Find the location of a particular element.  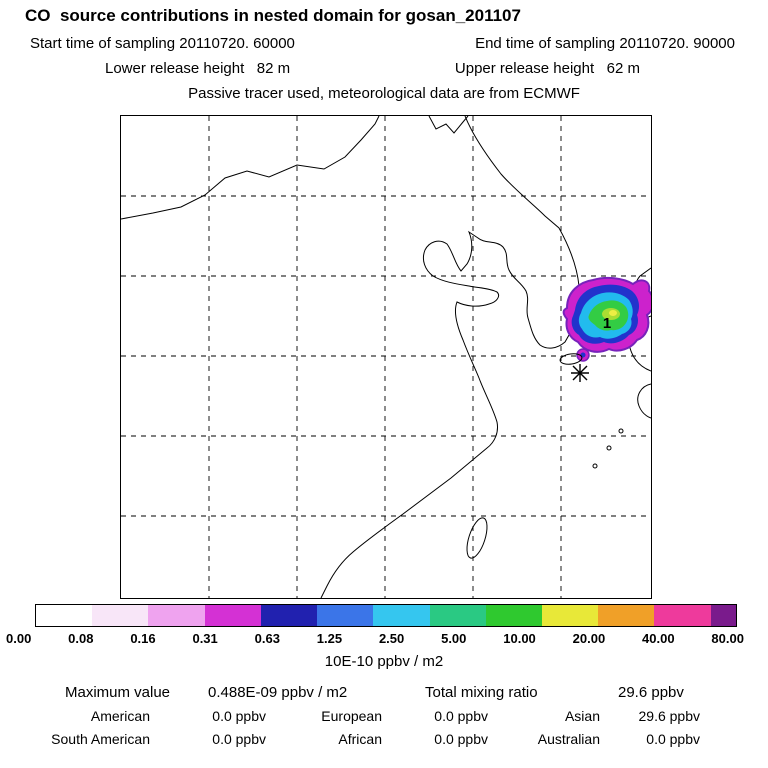

sampling-start: Start time of sampling 20110720. 60000 is located at coordinates (162, 43).